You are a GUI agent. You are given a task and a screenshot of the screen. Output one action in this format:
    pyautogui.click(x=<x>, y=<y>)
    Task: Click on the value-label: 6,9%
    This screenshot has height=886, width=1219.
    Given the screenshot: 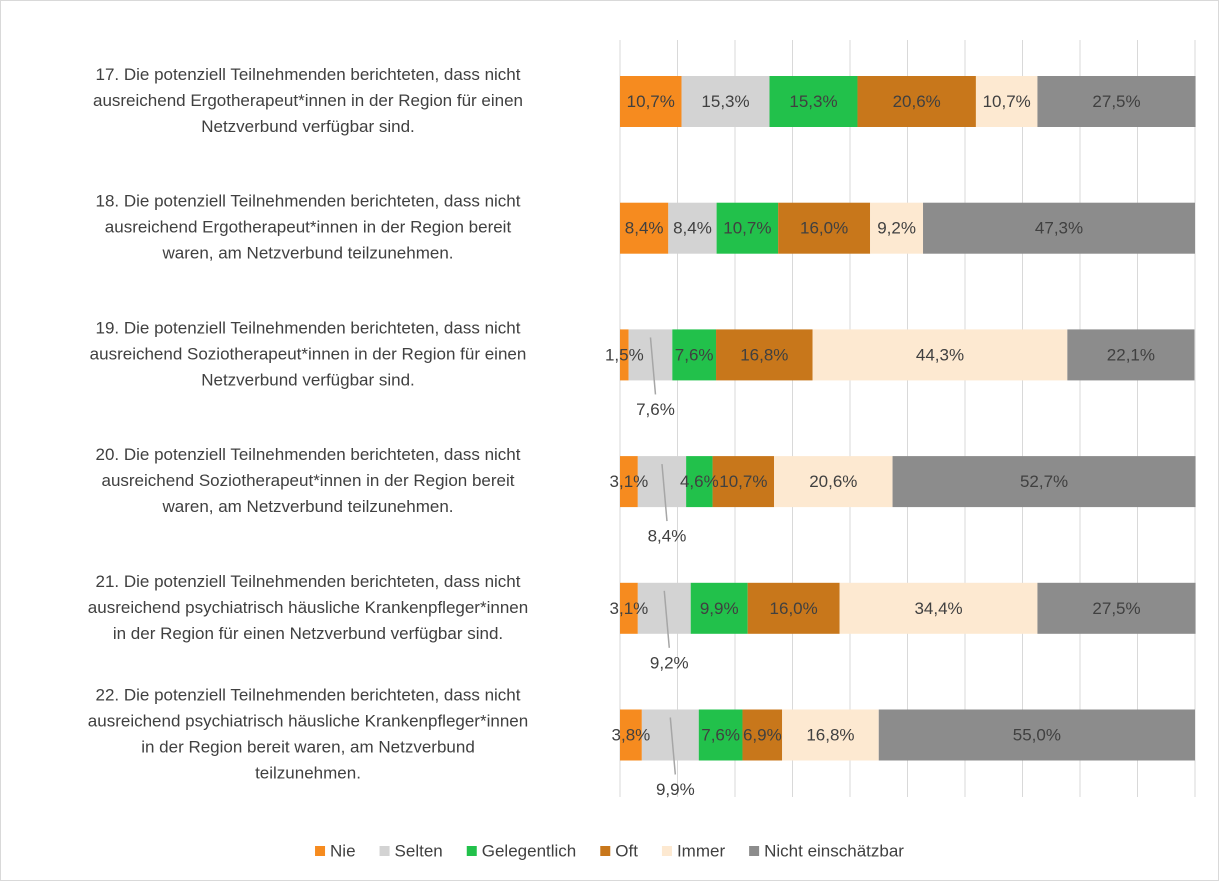 What is the action you would take?
    pyautogui.click(x=762, y=734)
    